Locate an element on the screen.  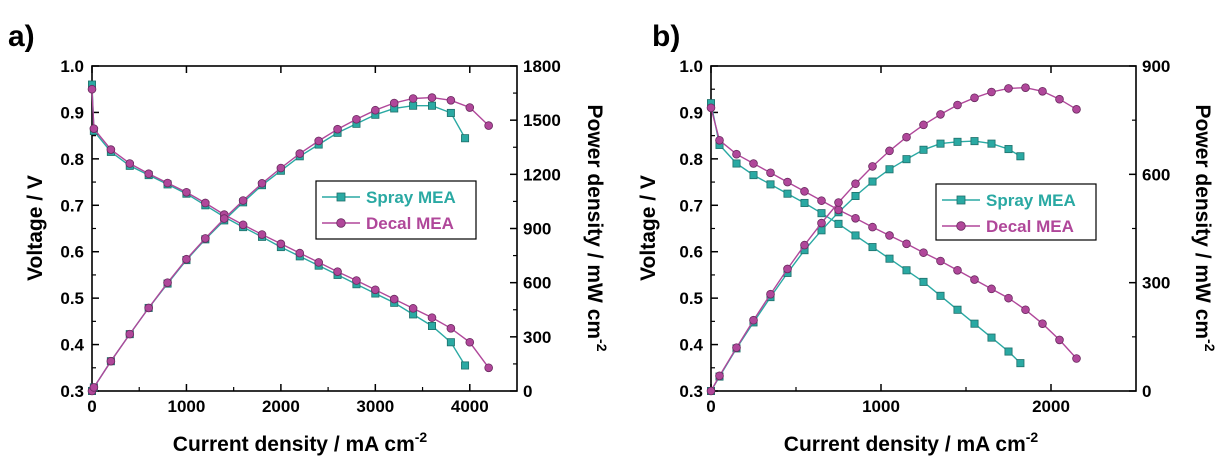
y-left-tick-label: 0.5 is located at coordinates (72, 298).